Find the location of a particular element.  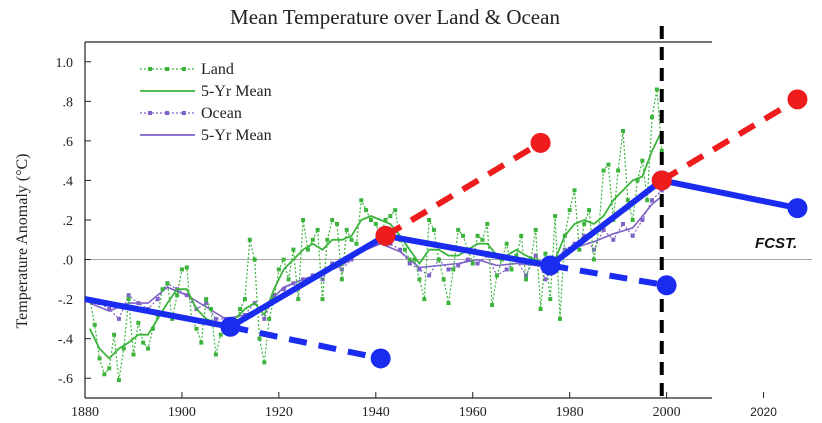

y-tick-label: .8 is located at coordinates (68, 102).